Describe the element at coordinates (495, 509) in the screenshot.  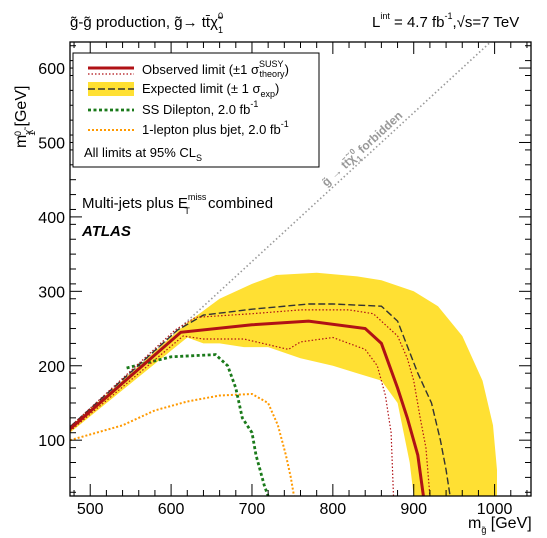
I see `x-tick-label: 1000` at that location.